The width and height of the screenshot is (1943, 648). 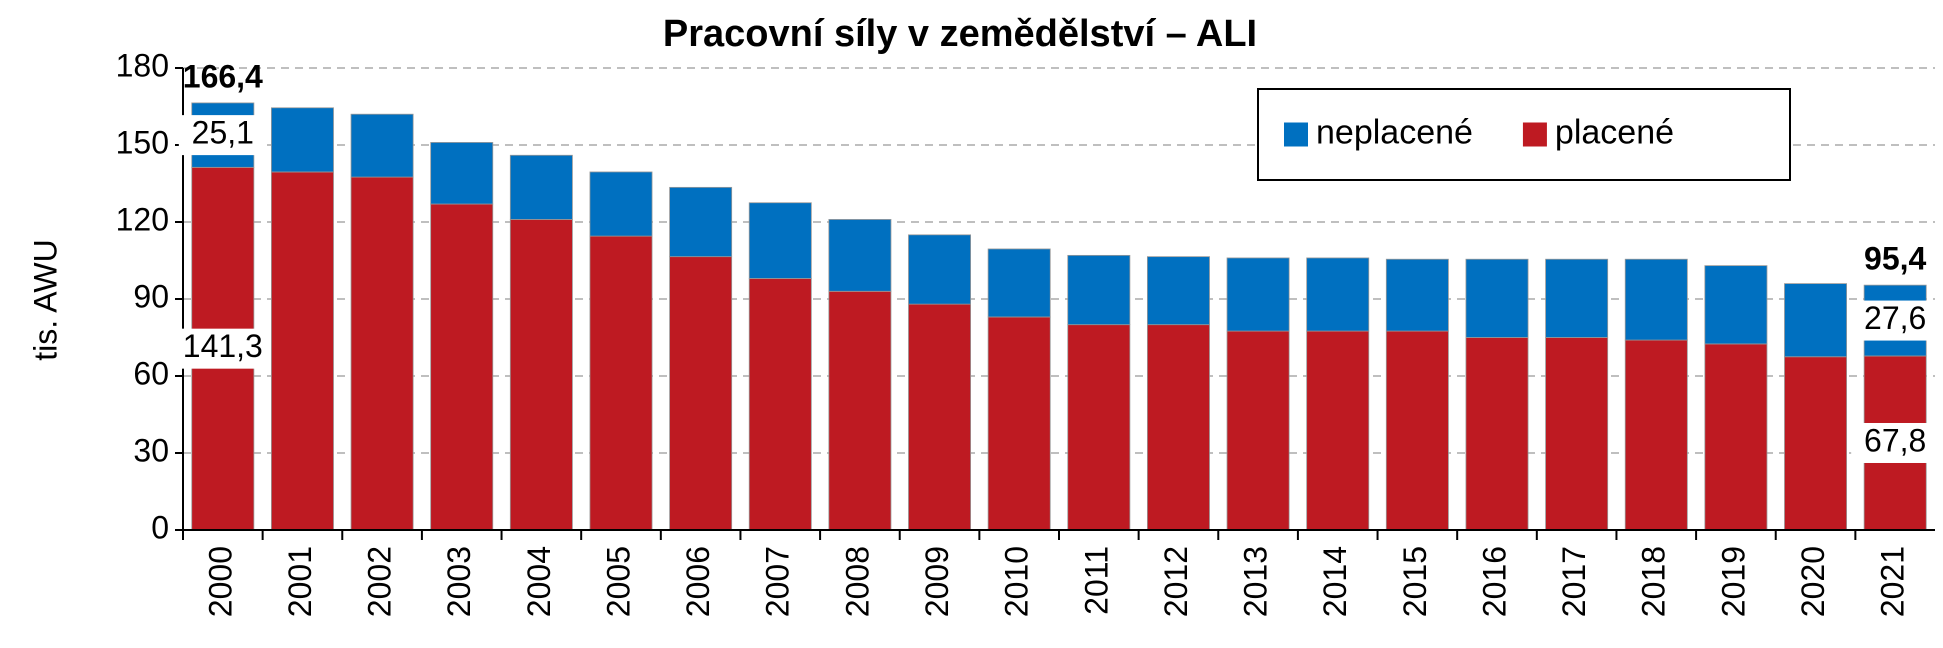 What do you see at coordinates (1415, 581) in the screenshot?
I see `x-tick-label: 2015` at bounding box center [1415, 581].